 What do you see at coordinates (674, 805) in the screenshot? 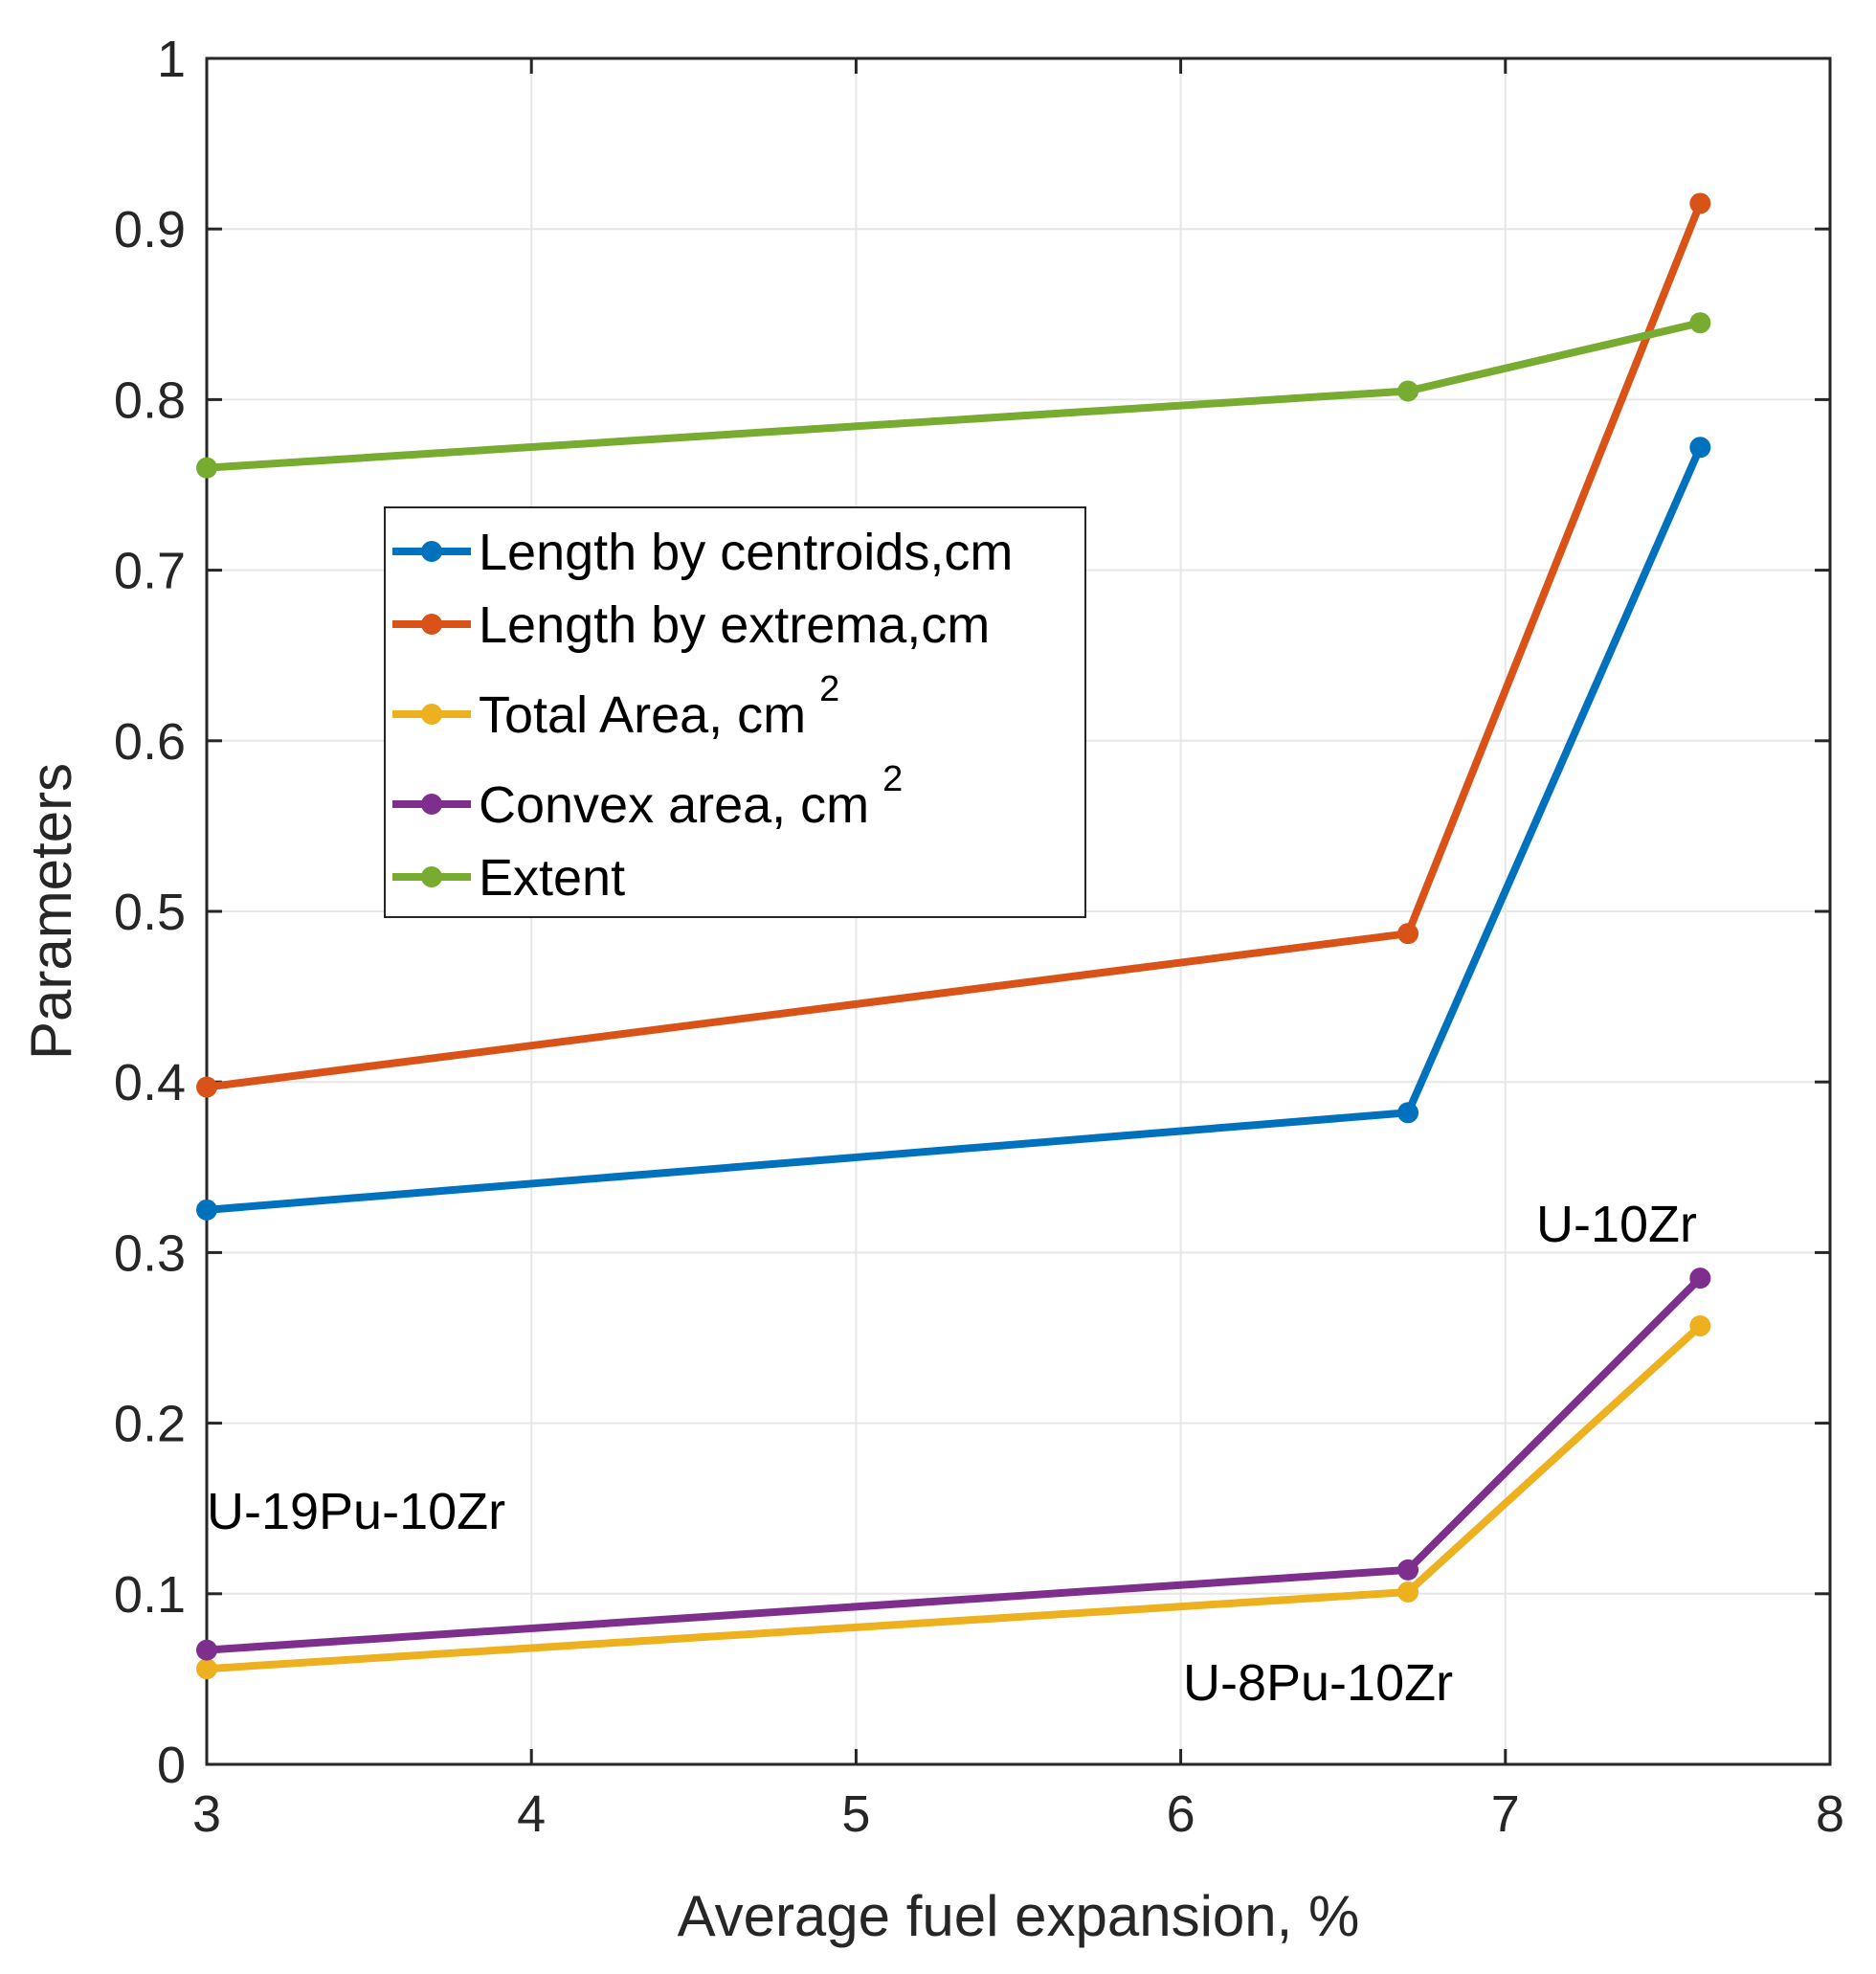
I see `legend-entry-label: Convex area, cm` at bounding box center [674, 805].